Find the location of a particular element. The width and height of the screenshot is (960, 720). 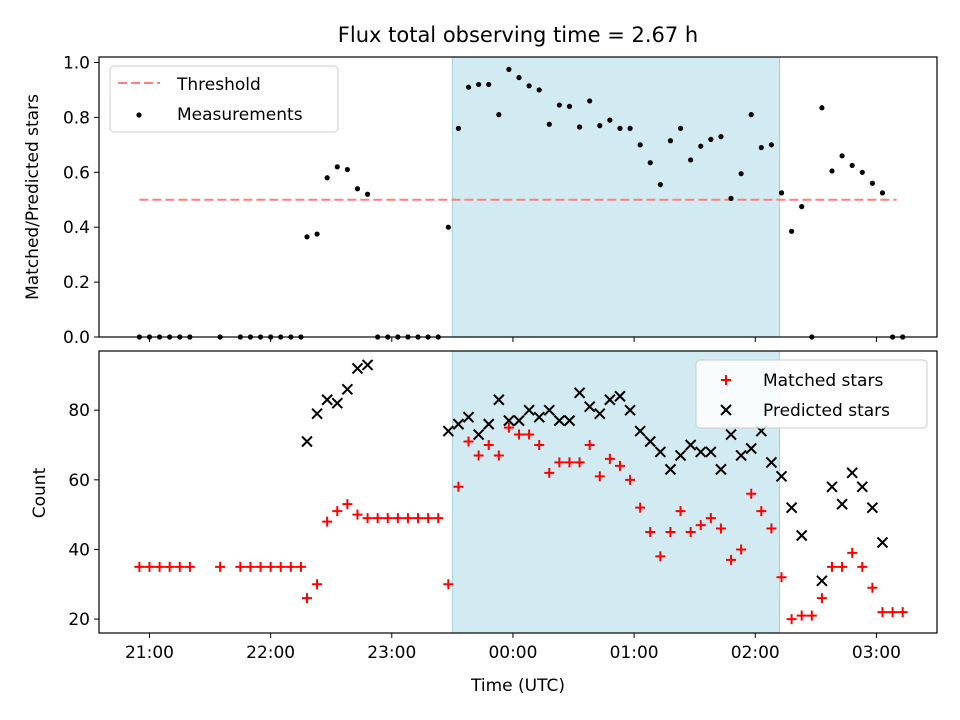

x-tick-label: 21:00 is located at coordinates (149, 653).